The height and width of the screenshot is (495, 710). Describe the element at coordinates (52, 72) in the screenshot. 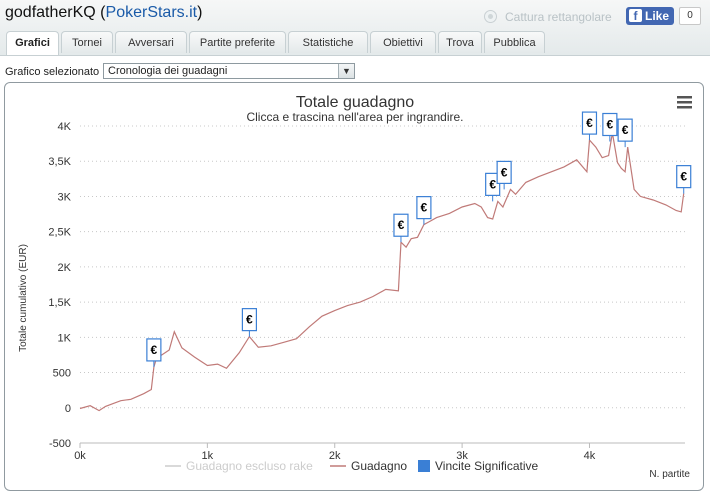

I see `chart-select-label: Grafico selezionato` at that location.